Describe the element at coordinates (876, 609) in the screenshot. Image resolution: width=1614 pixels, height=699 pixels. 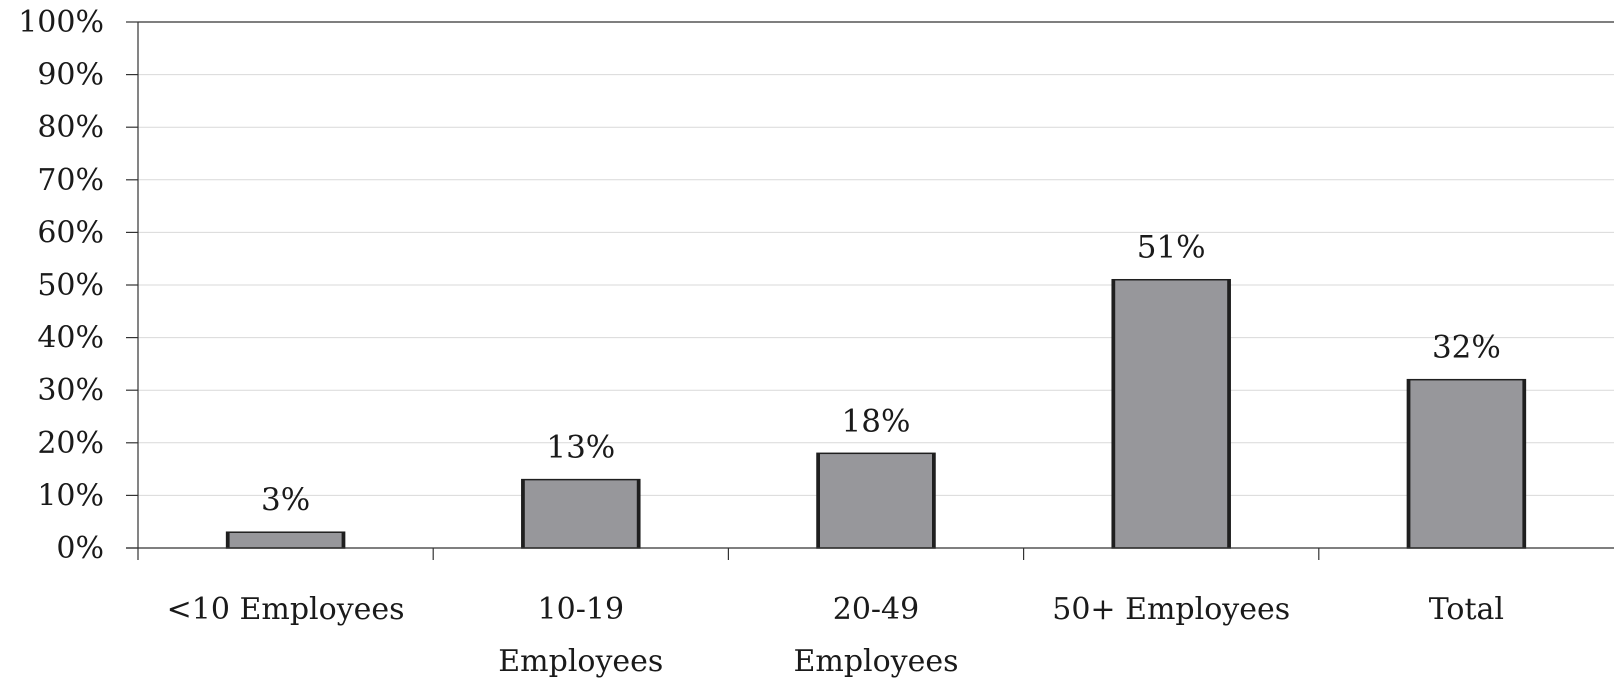
I see `category-label: 20-49` at that location.